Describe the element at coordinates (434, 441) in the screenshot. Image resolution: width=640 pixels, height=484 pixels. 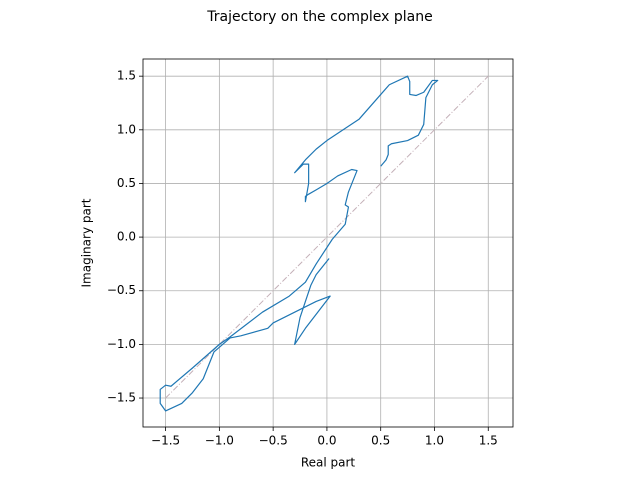
I see `x-tick-label: 1.0` at that location.